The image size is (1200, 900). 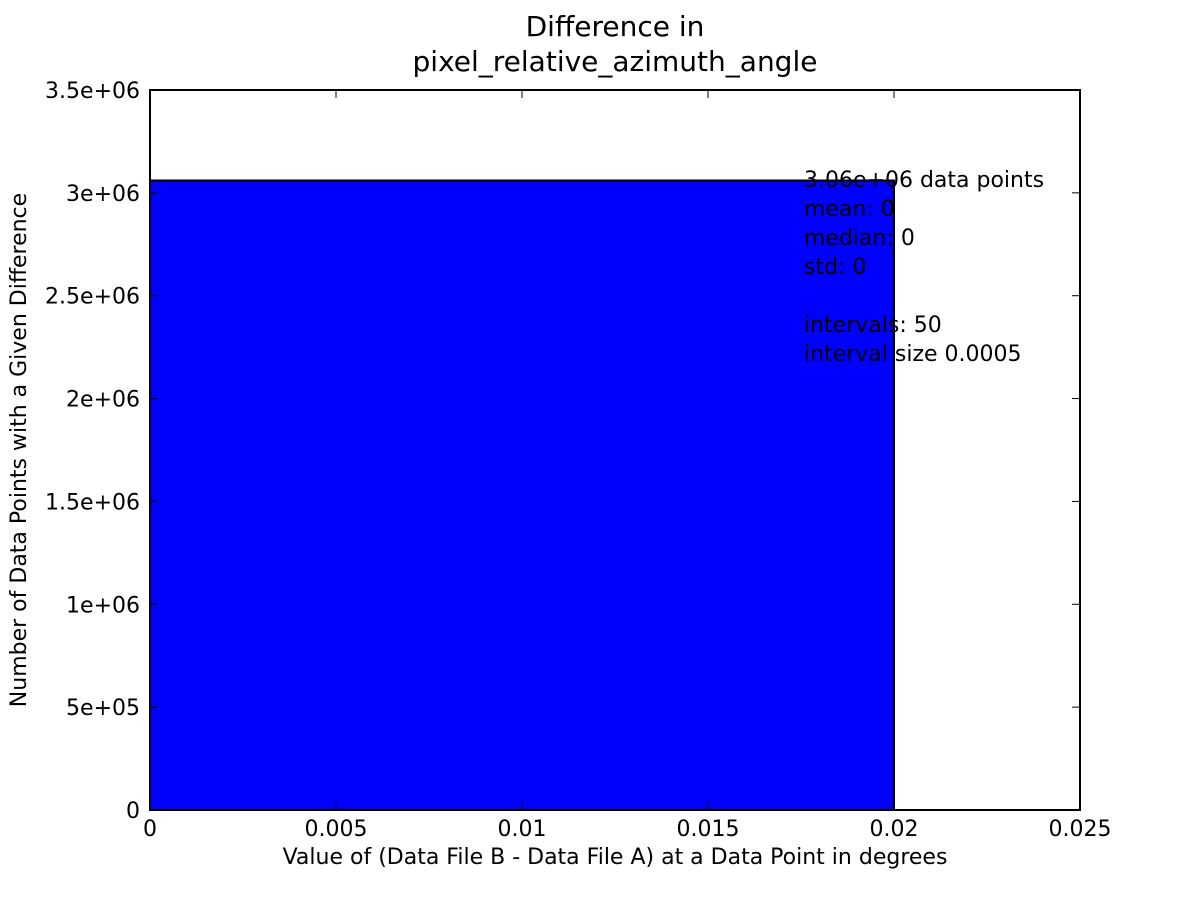 I want to click on stats-line: intervals: 50, so click(x=873, y=325).